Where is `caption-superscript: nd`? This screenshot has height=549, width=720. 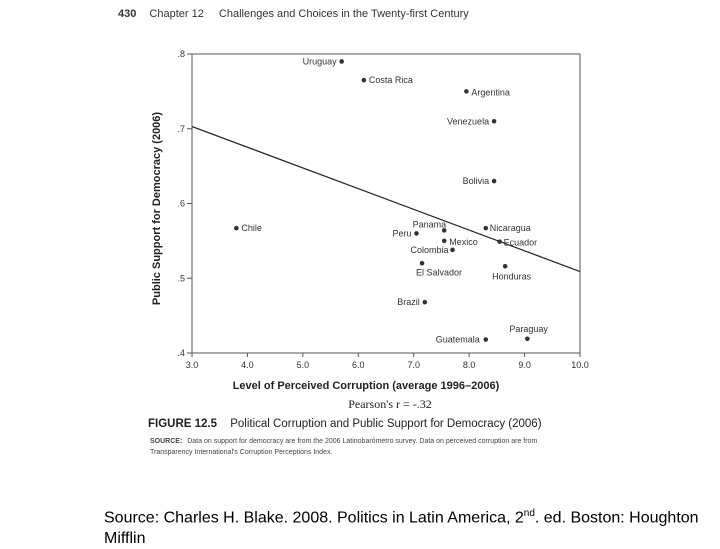
caption-superscript: nd is located at coordinates (529, 513).